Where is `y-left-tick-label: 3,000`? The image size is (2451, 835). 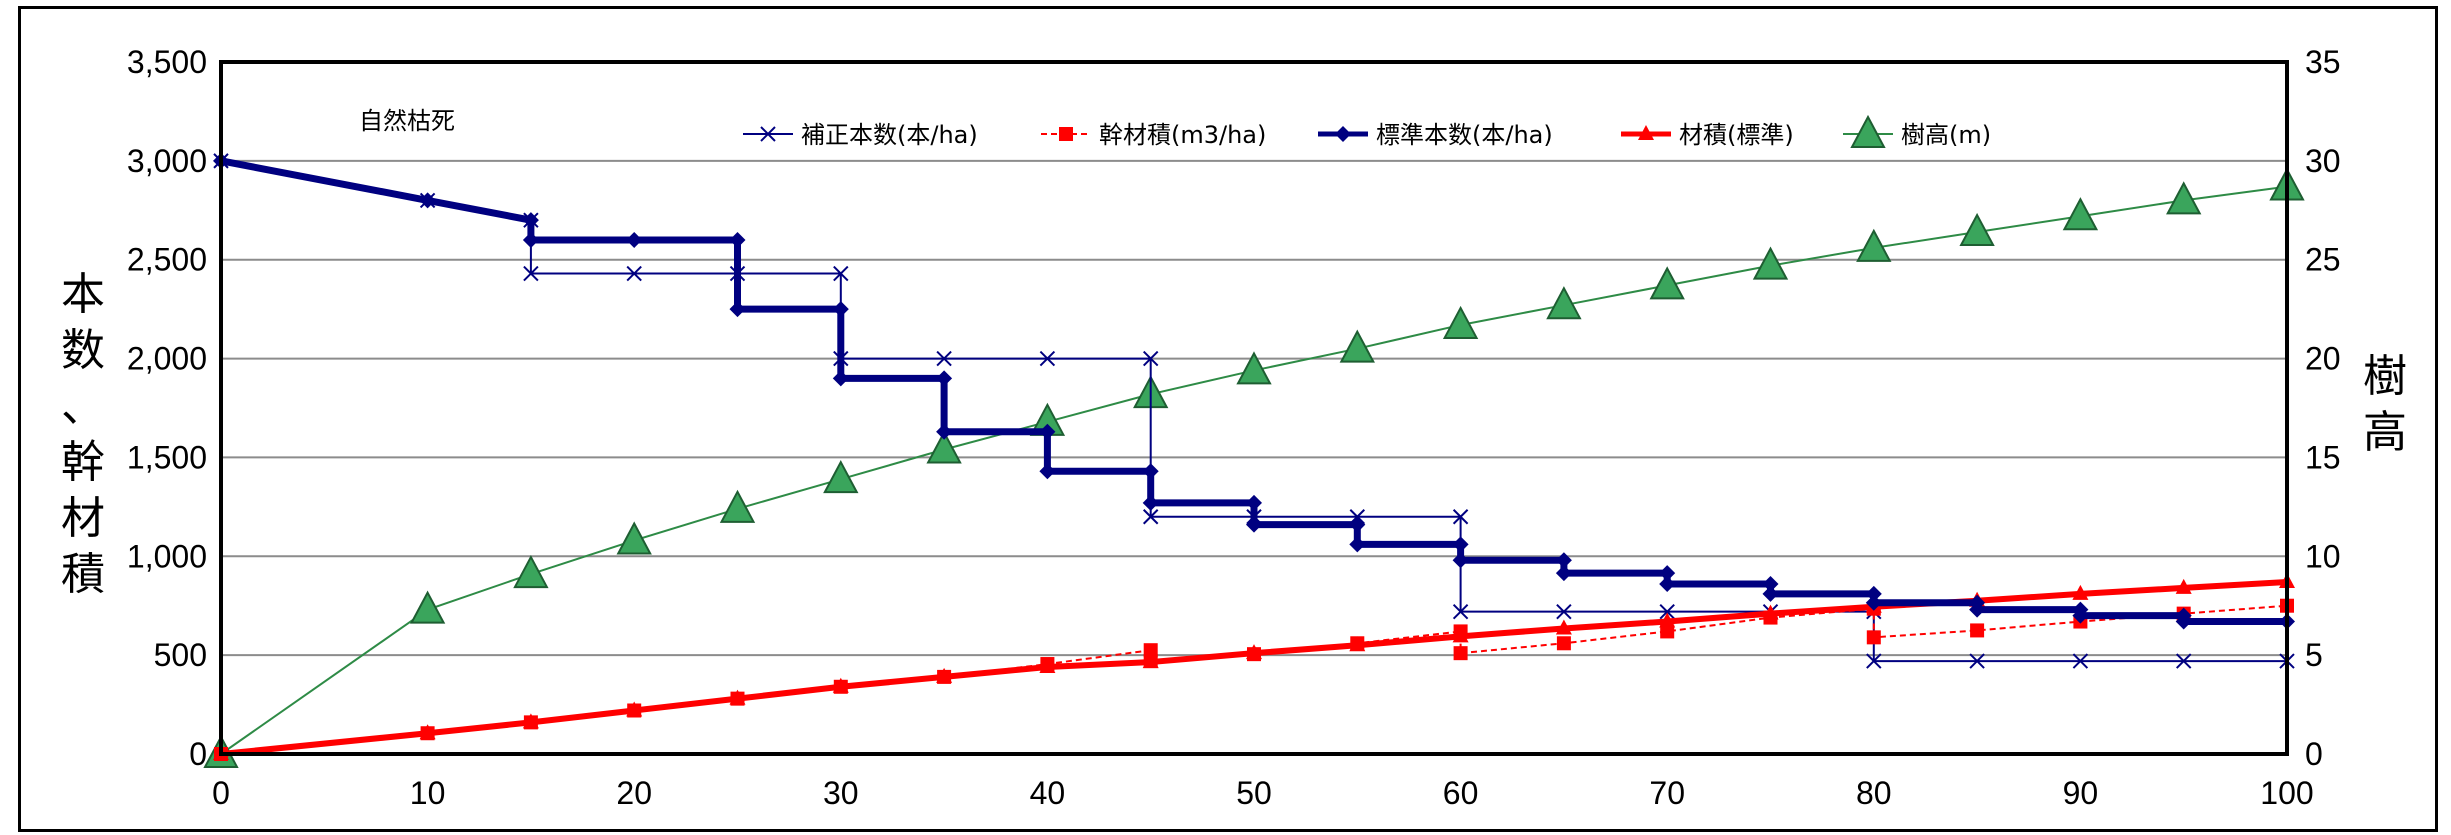 y-left-tick-label: 3,000 is located at coordinates (167, 161).